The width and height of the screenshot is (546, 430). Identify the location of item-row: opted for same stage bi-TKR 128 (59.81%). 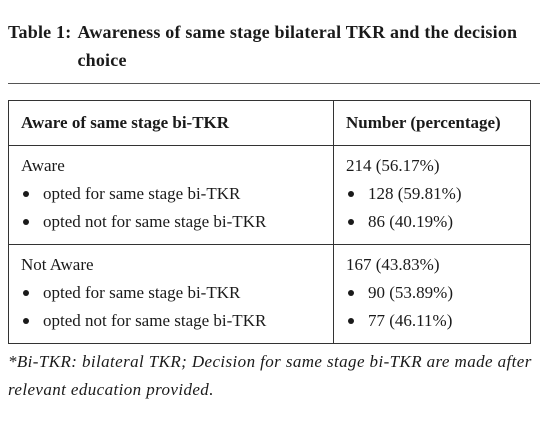
(269, 194).